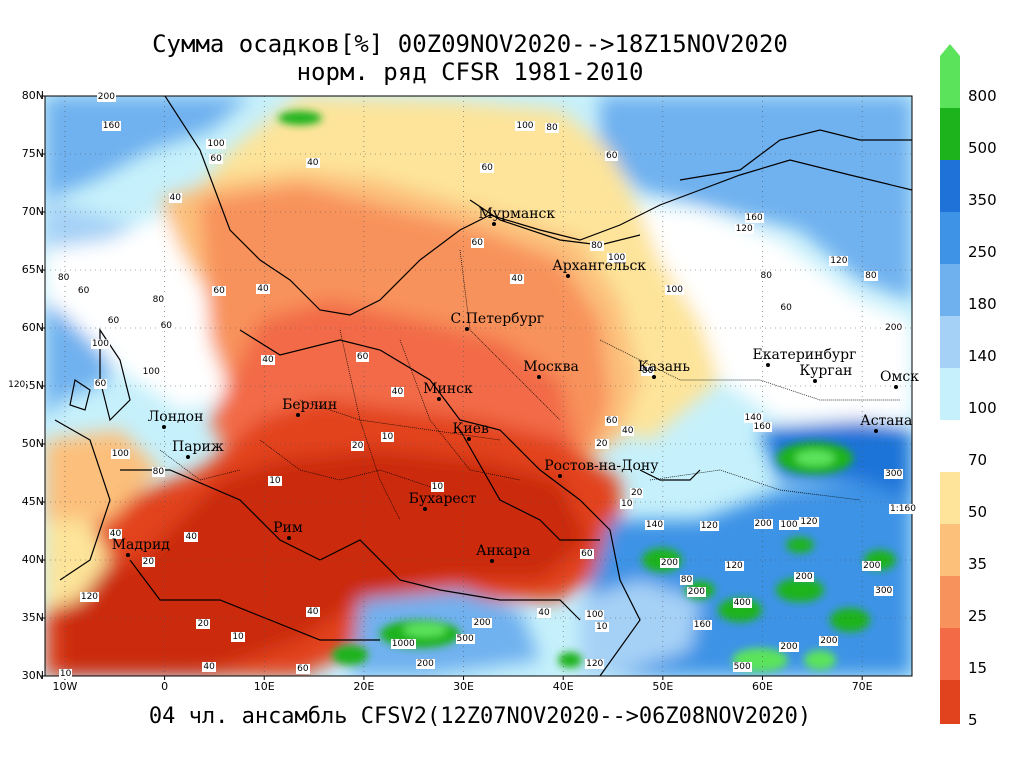  Describe the element at coordinates (470, 72) in the screenshot. I see `map-subtitle: норм. ряд CFSR 1981-2010` at that location.